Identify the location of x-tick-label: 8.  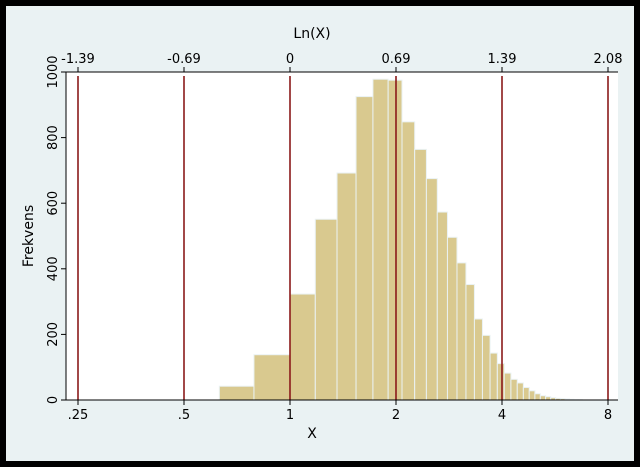
(608, 415).